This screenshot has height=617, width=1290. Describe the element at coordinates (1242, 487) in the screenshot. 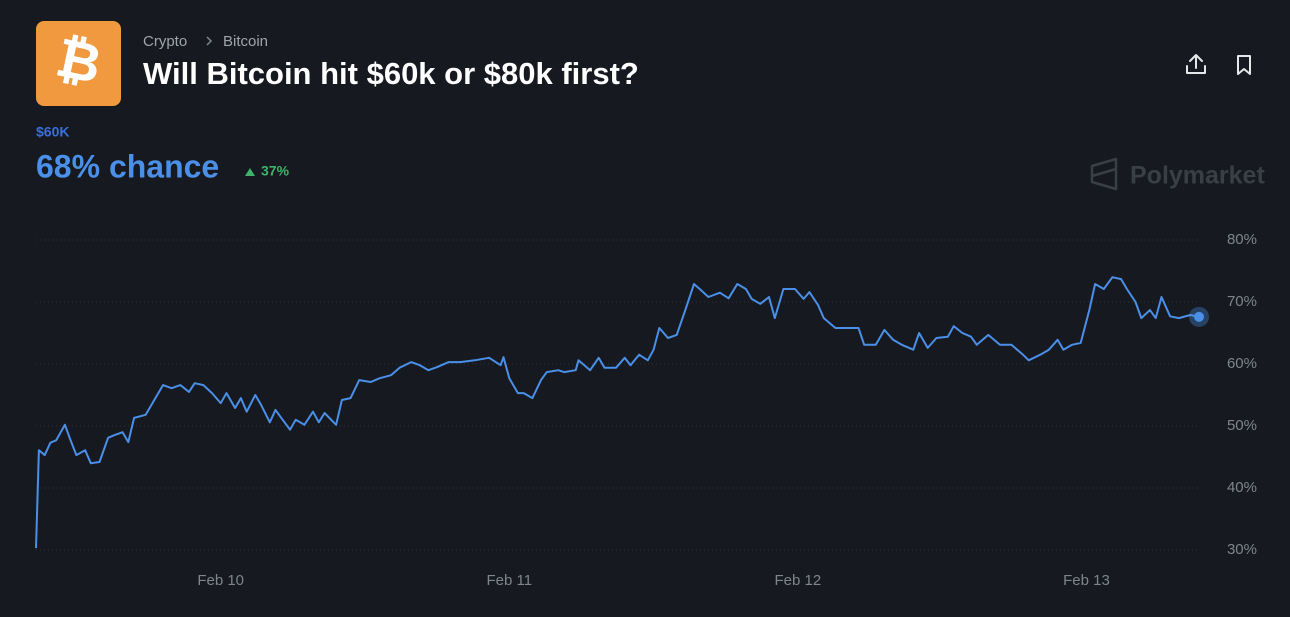

I see `y-tick-label: 40%` at that location.